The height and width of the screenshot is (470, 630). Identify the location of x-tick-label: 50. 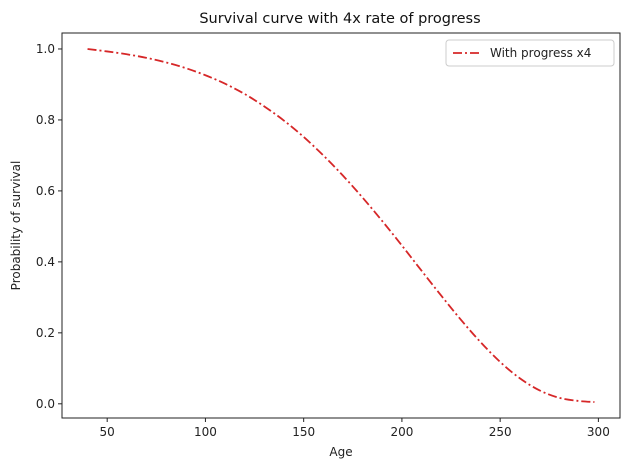
(107, 432).